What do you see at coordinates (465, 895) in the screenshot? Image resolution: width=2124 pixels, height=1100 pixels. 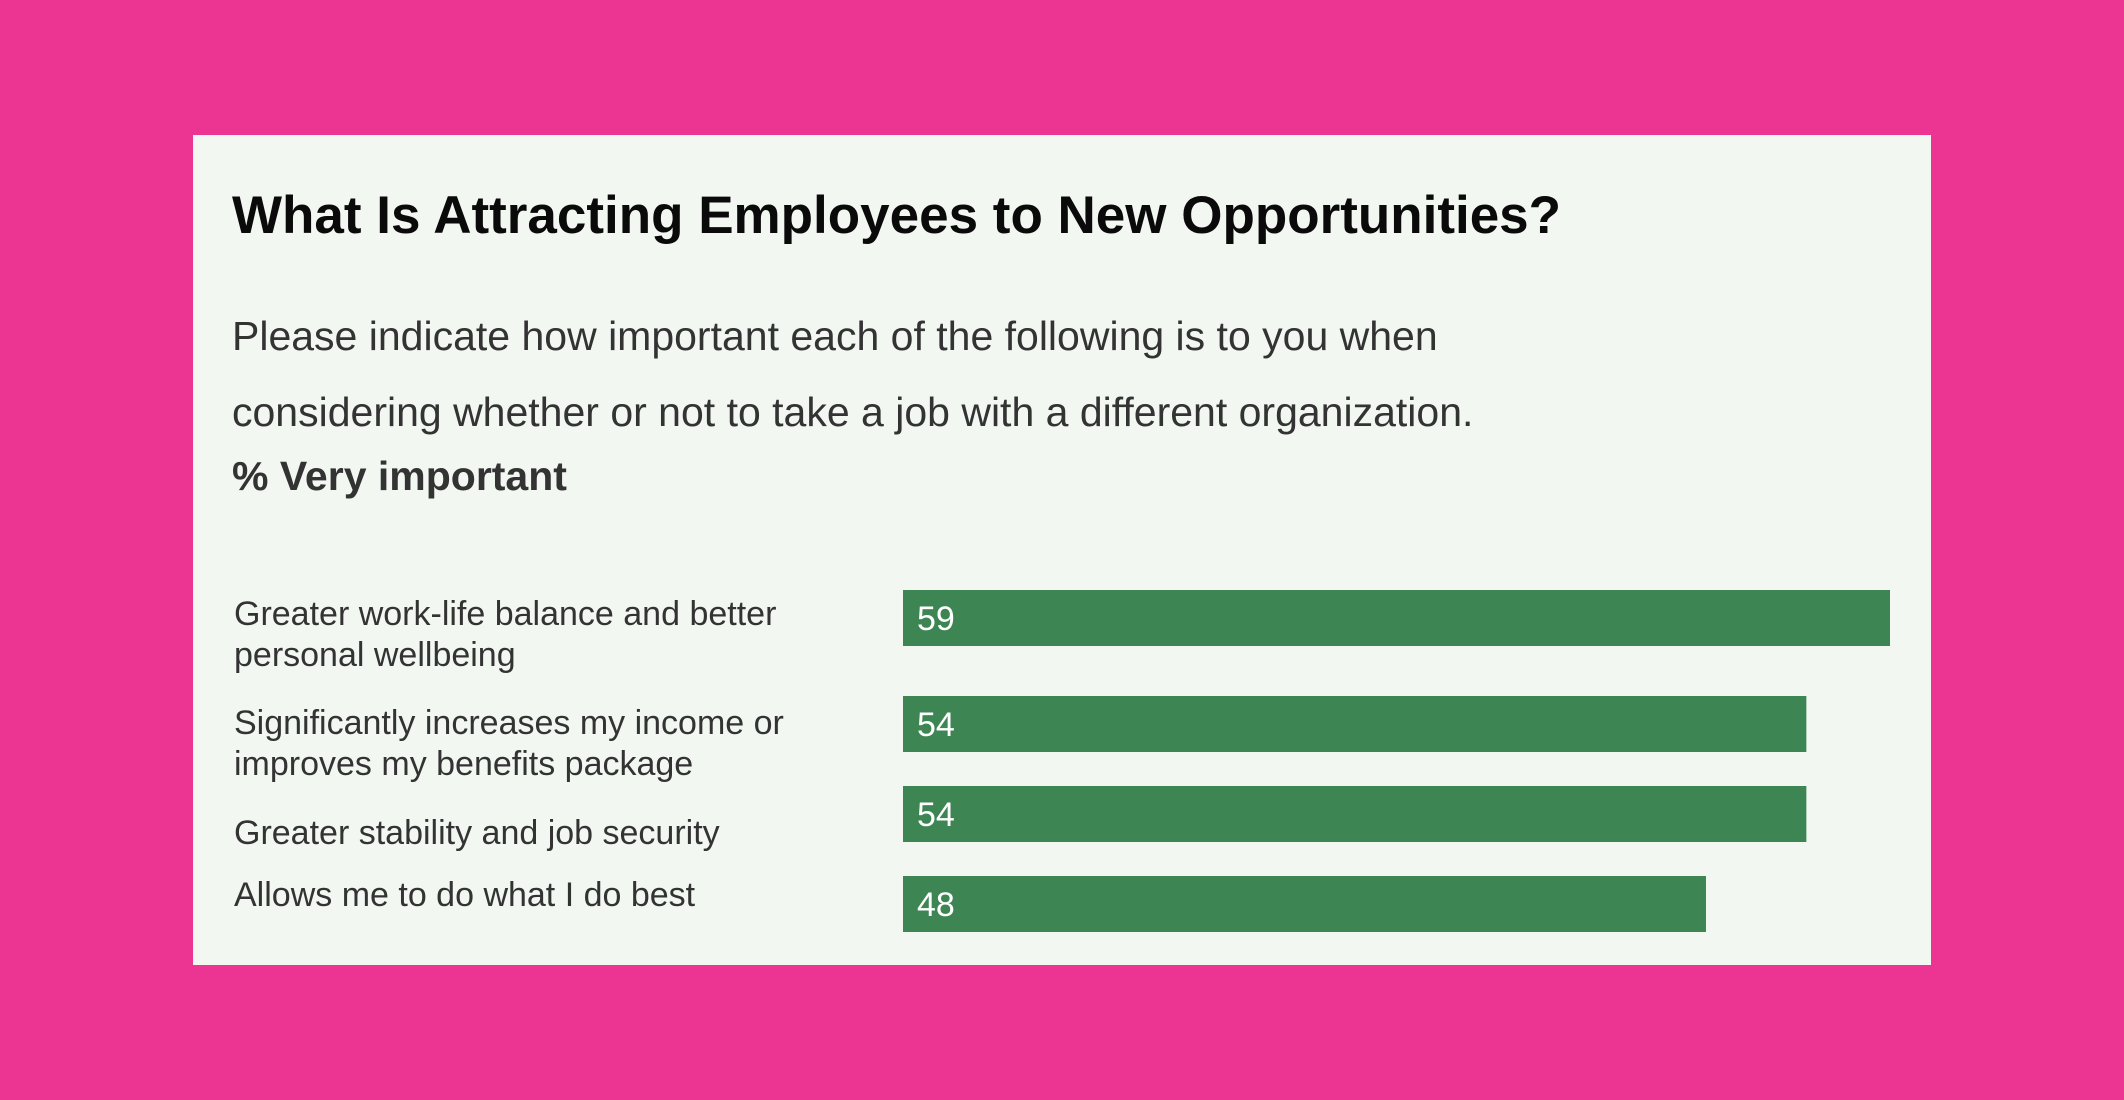 I see `category-label-4: Allows me to do what I do best` at bounding box center [465, 895].